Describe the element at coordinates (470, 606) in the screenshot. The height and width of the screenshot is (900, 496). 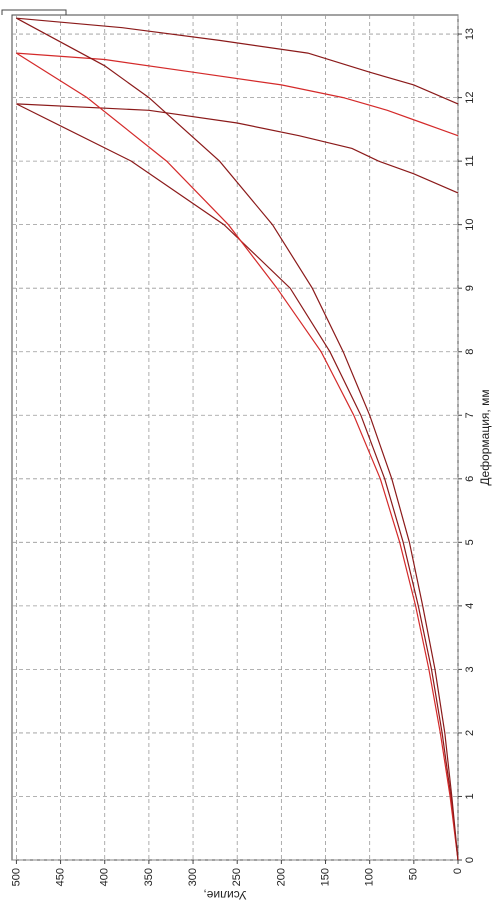
I see `x-tick-label: 4` at that location.